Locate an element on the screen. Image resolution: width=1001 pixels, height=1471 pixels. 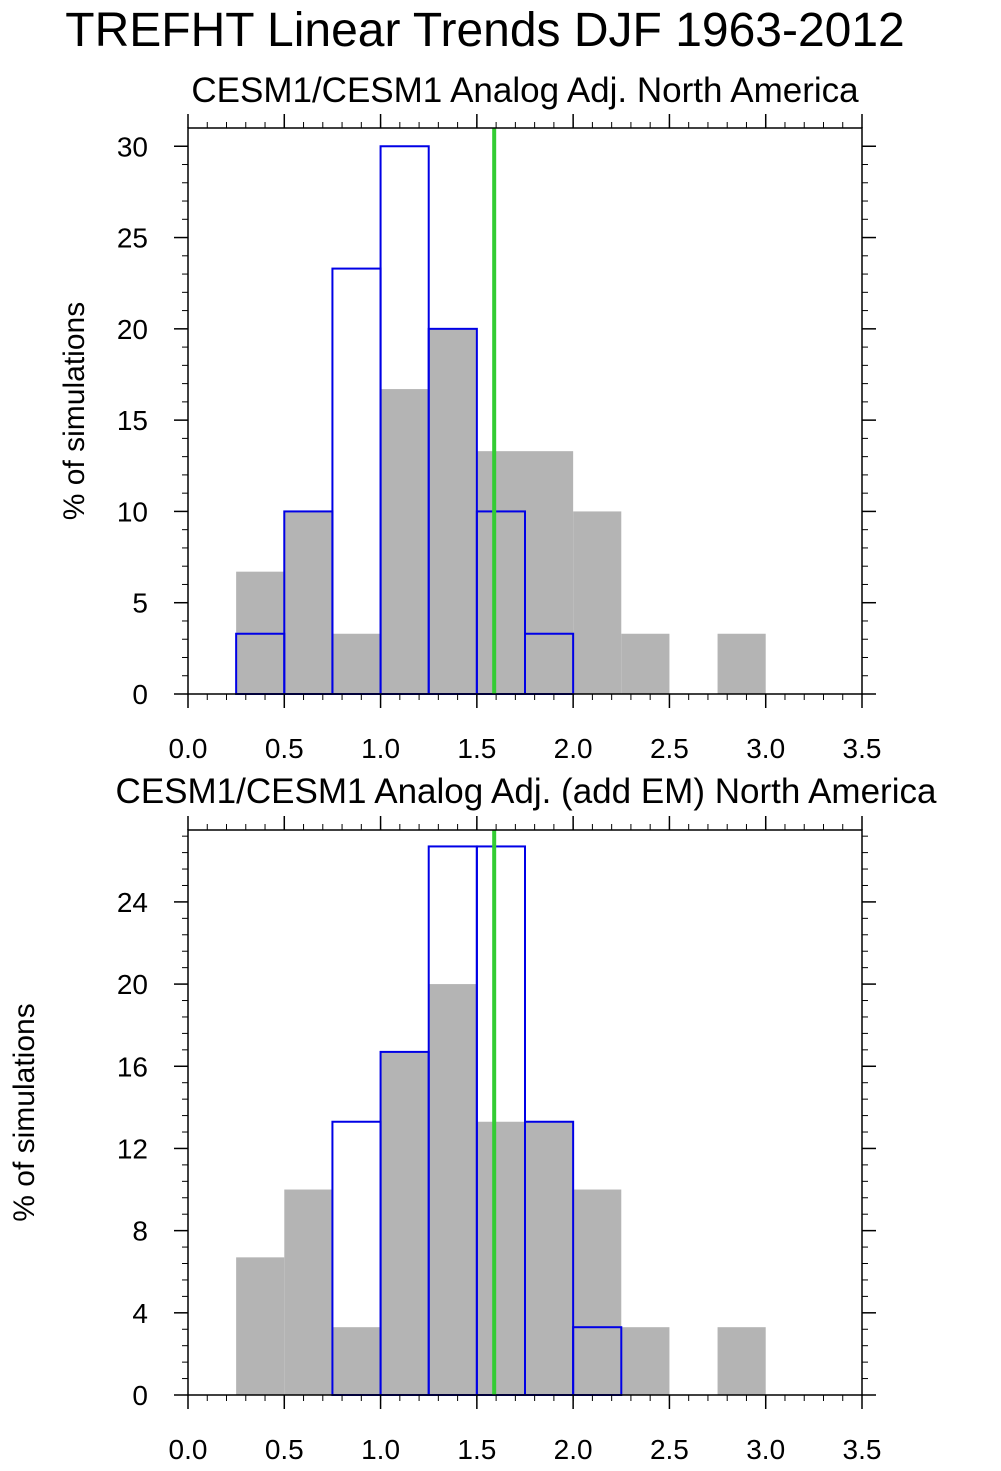
y-tick-labels: 0 5 10 15 20 25 30 is located at coordinates (132, 420).